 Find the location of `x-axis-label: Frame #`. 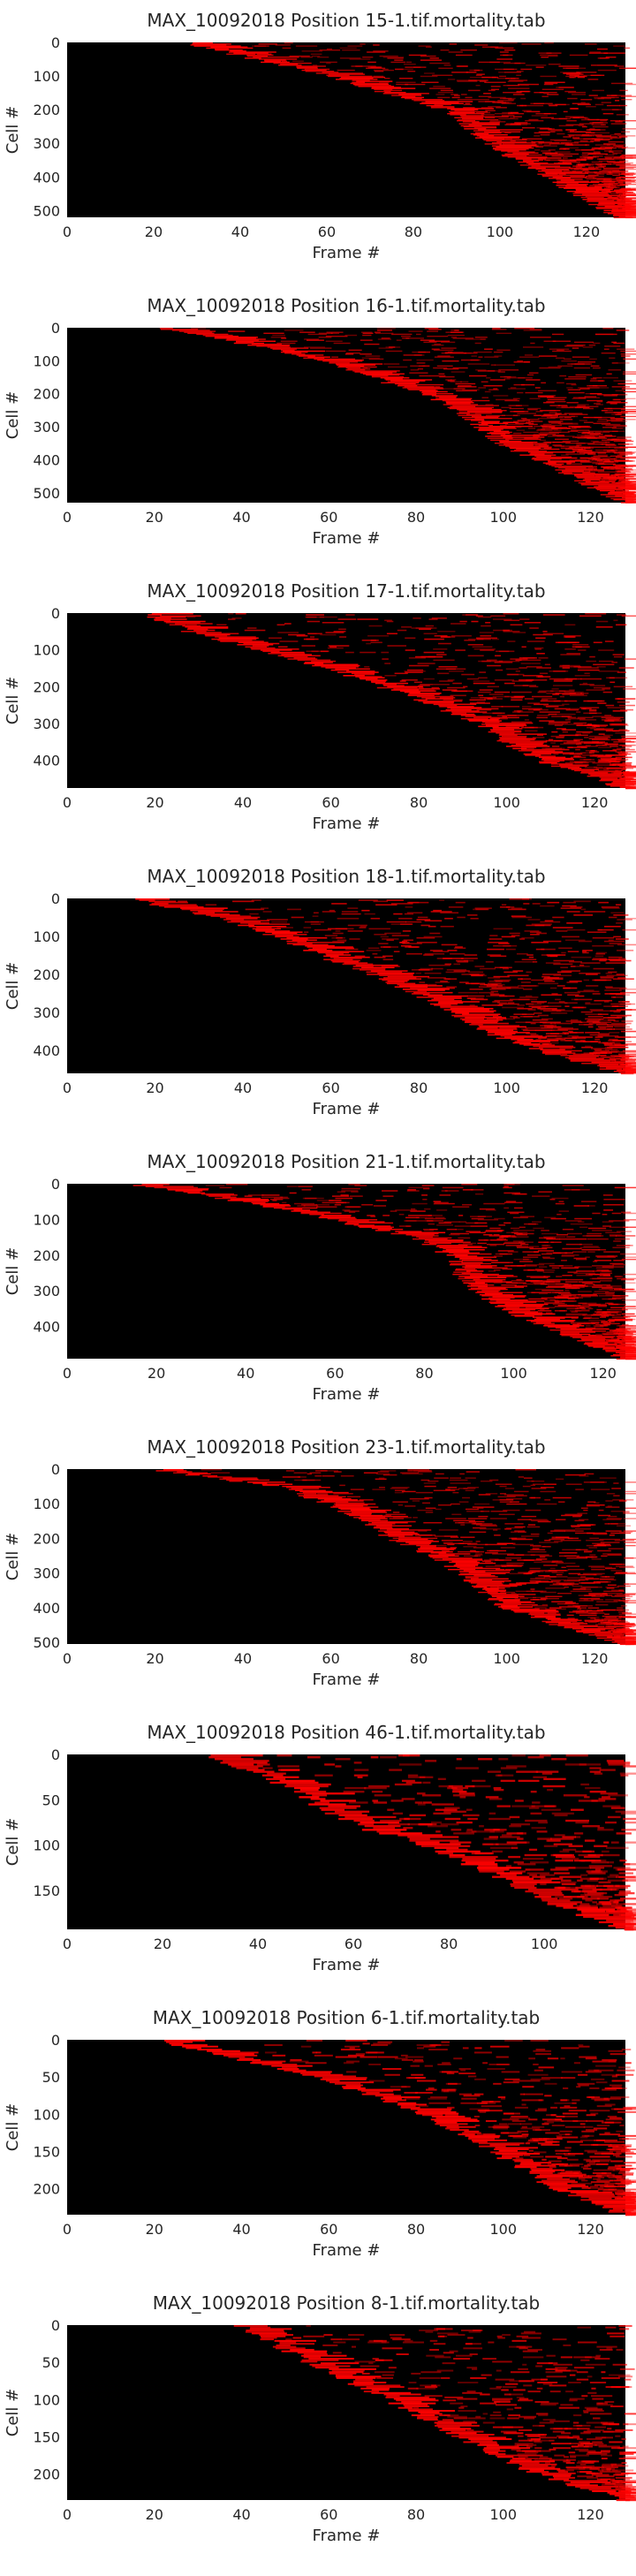

x-axis-label: Frame # is located at coordinates (347, 1395).